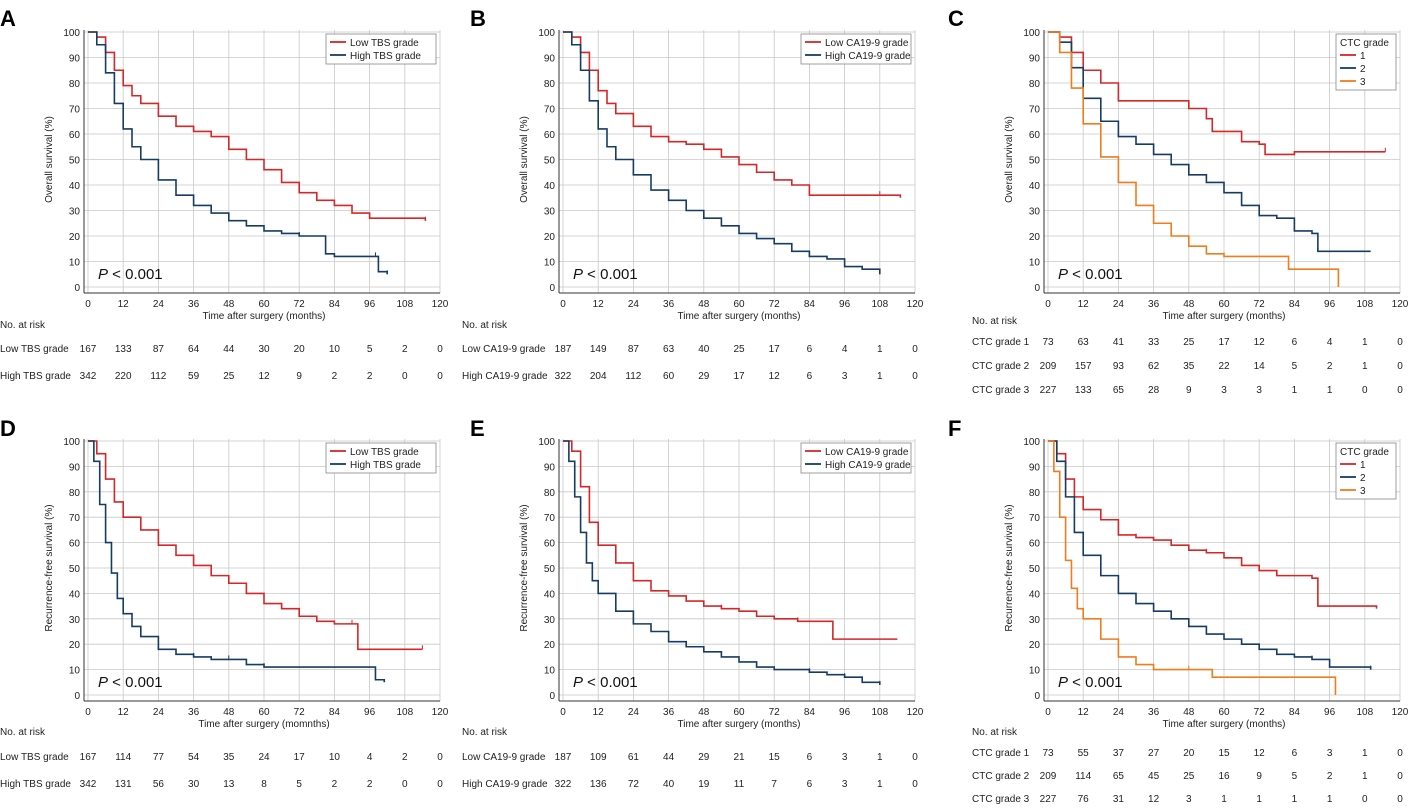 The image size is (1409, 809). What do you see at coordinates (485, 732) in the screenshot?
I see `risk-table-heading: No. at risk` at bounding box center [485, 732].